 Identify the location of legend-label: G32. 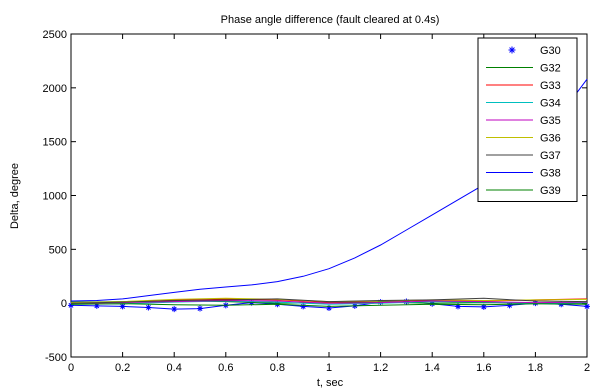
(550, 69).